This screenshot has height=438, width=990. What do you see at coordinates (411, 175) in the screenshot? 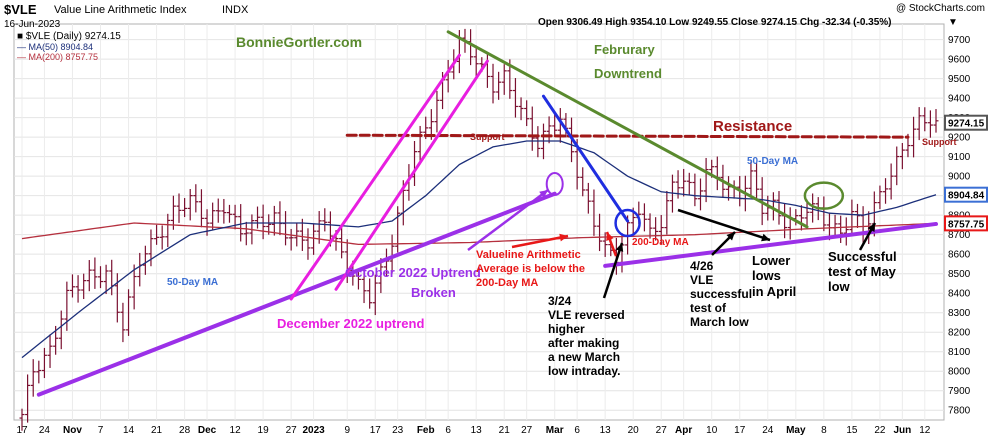
I see `december-2022-uptrend-line-b` at bounding box center [411, 175].